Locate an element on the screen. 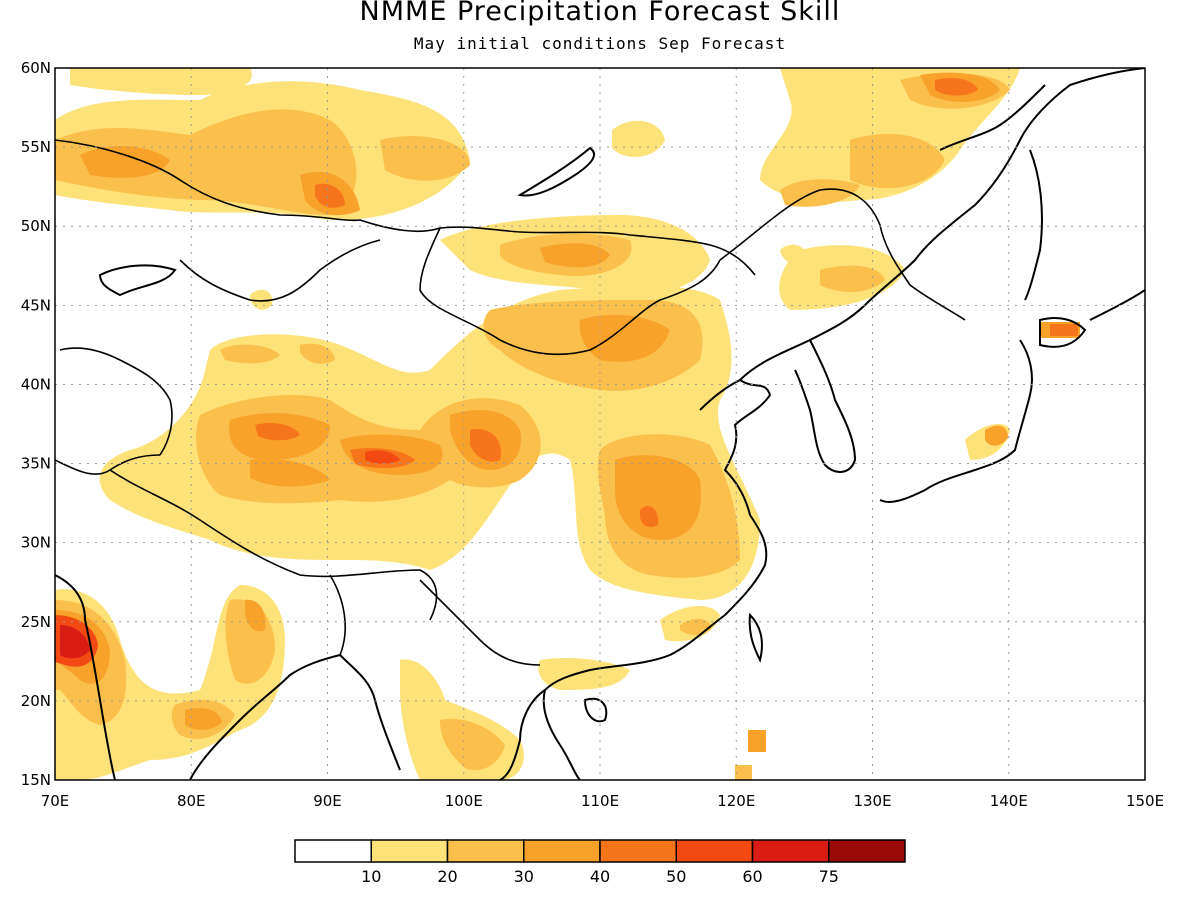  colorbar-label: 75 is located at coordinates (829, 876).